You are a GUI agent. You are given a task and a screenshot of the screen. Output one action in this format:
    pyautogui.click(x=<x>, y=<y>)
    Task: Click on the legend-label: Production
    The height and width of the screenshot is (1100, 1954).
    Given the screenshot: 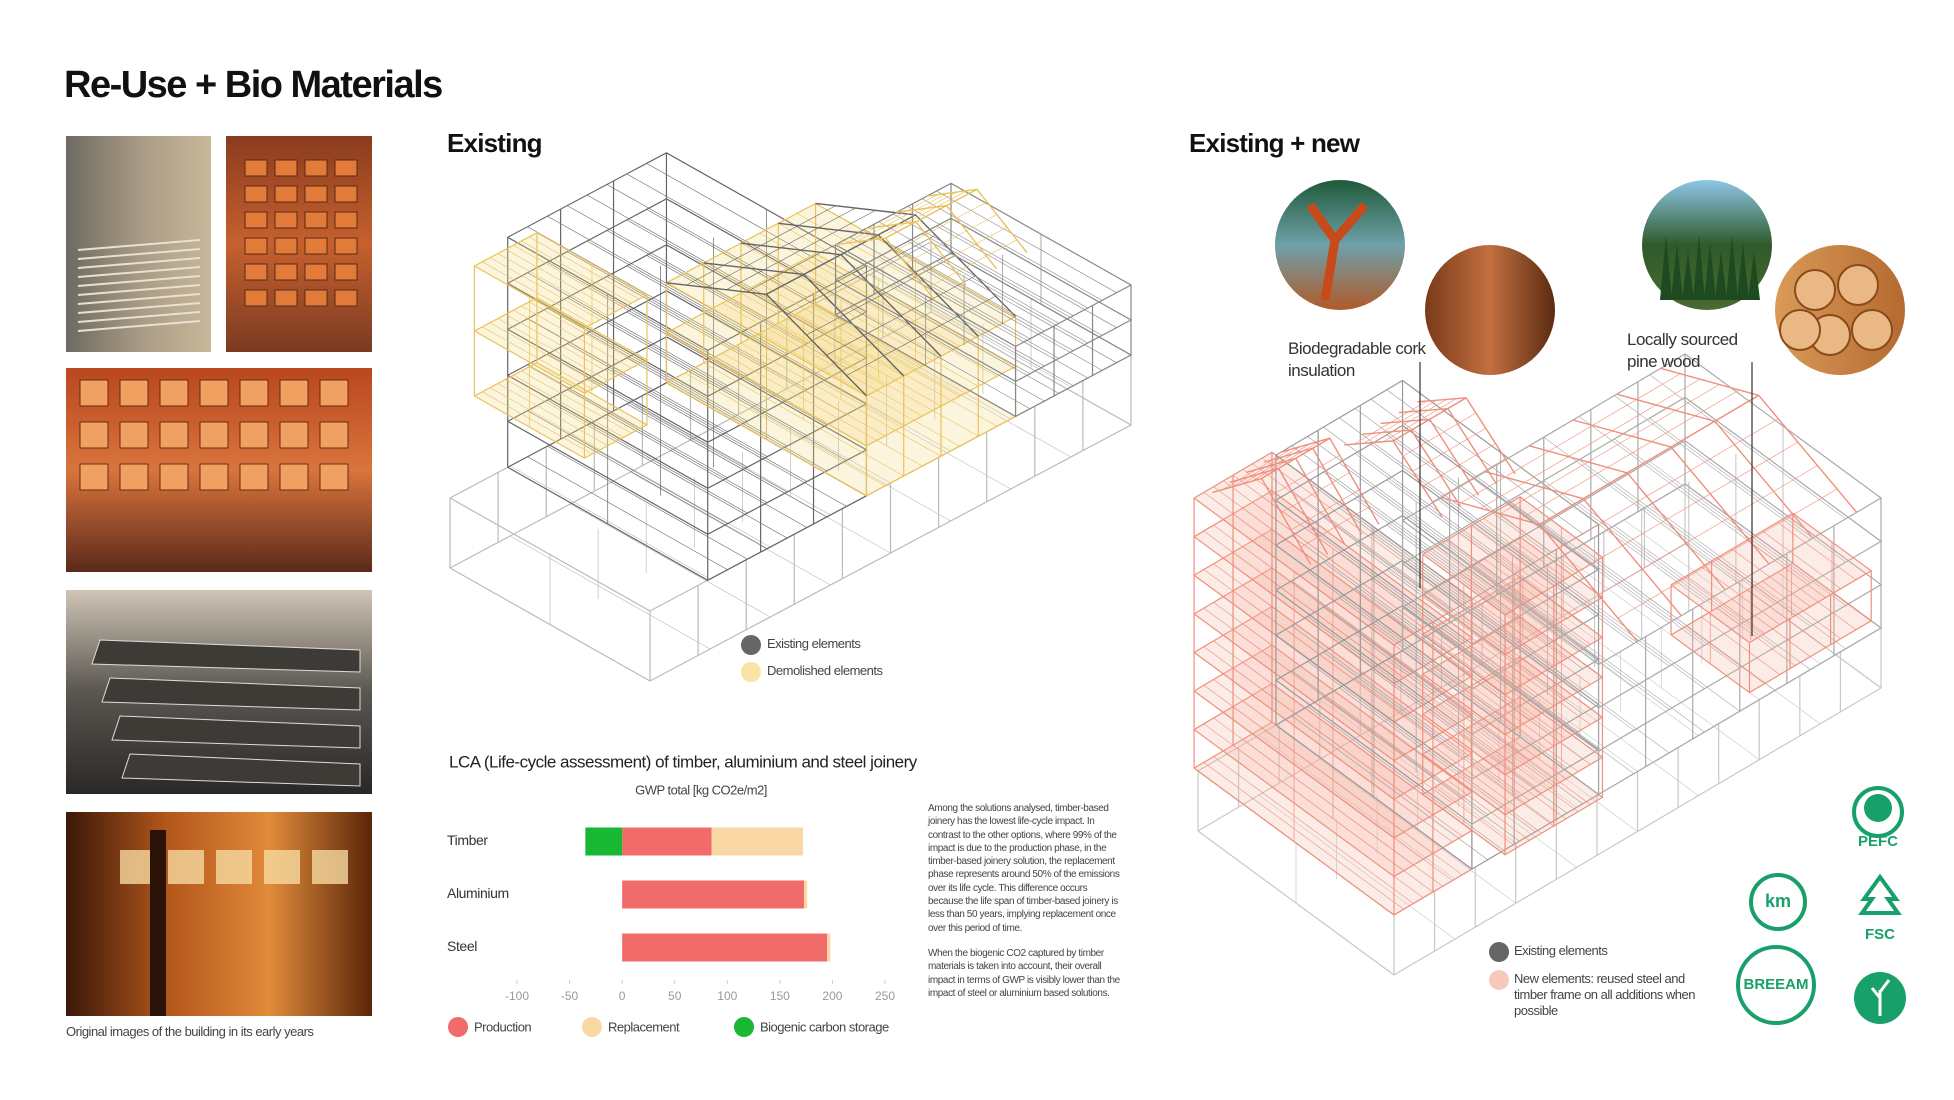 What is the action you would take?
    pyautogui.click(x=502, y=1026)
    